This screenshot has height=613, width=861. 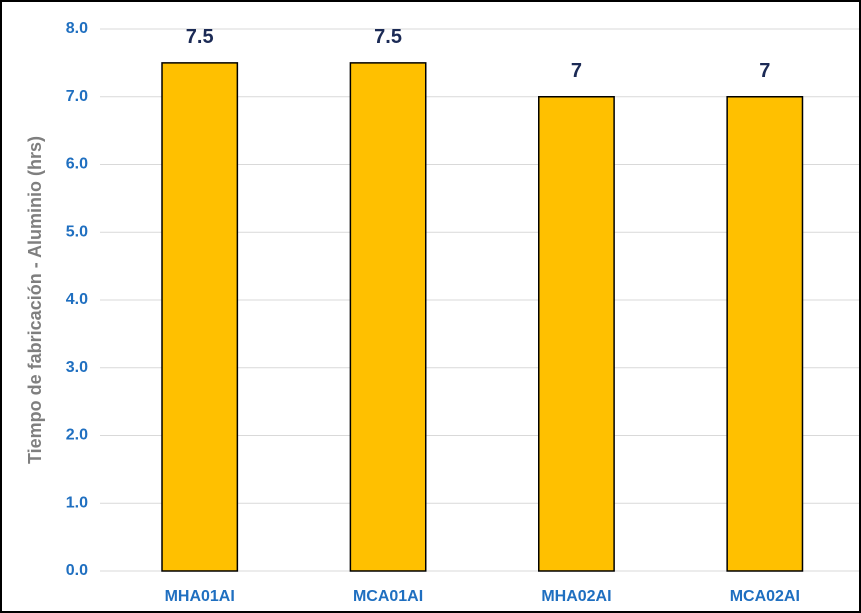 What do you see at coordinates (77, 299) in the screenshot?
I see `y-tick-label: 4.0` at bounding box center [77, 299].